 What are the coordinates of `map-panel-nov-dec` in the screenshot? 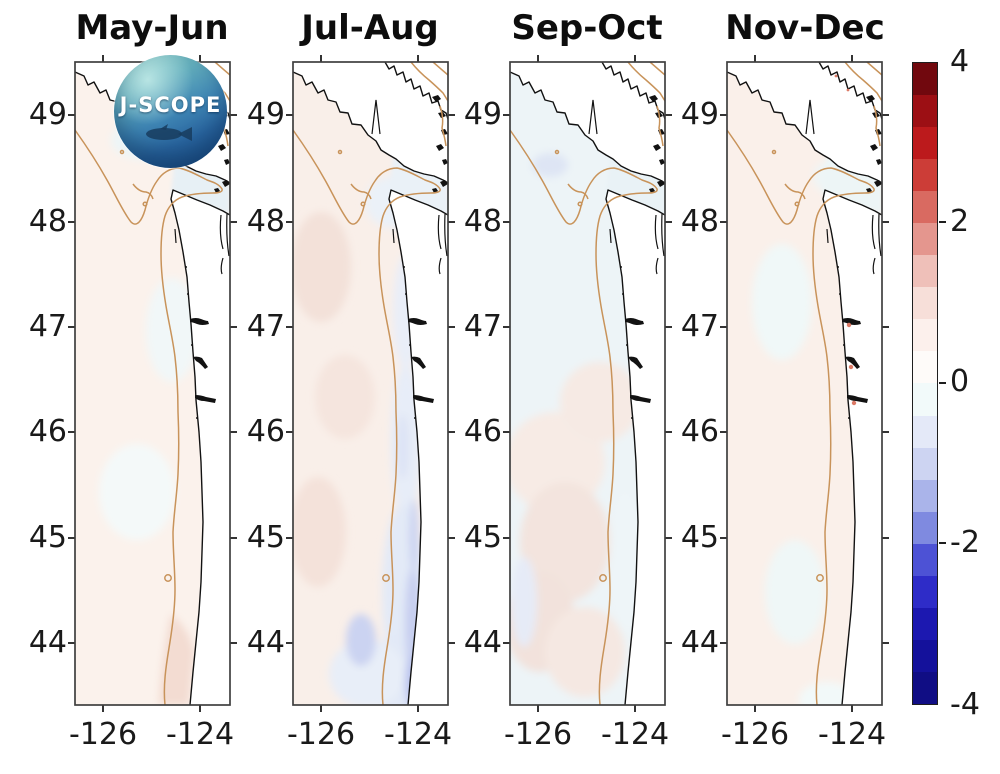 It's located at (804, 383).